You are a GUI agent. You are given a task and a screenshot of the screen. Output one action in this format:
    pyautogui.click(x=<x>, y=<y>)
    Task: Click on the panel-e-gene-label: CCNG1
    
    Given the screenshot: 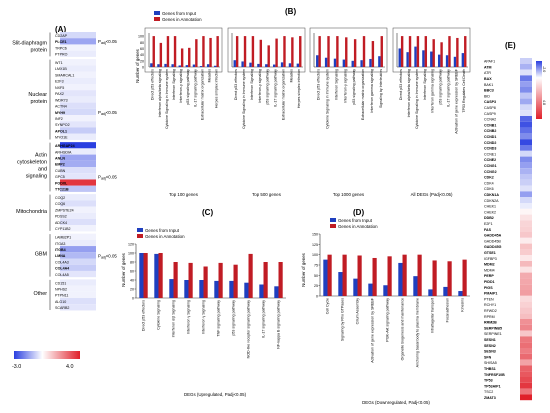 What is the action you would take?
    pyautogui.click(x=490, y=166)
    